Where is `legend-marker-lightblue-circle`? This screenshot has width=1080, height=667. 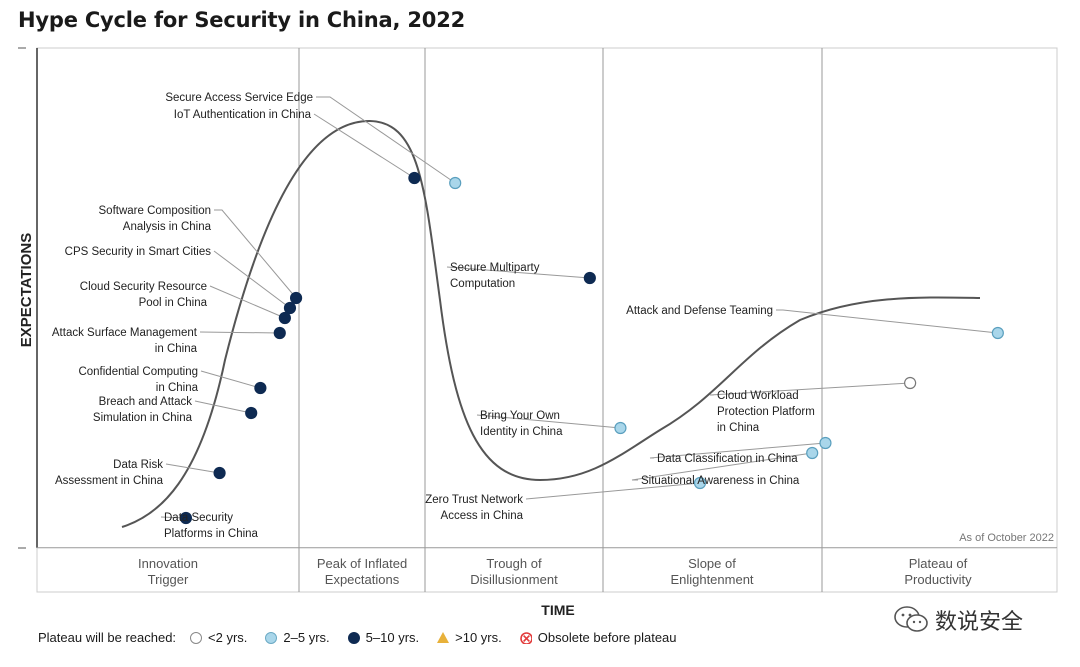
legend-marker-lightblue-circle is located at coordinates (271, 637).